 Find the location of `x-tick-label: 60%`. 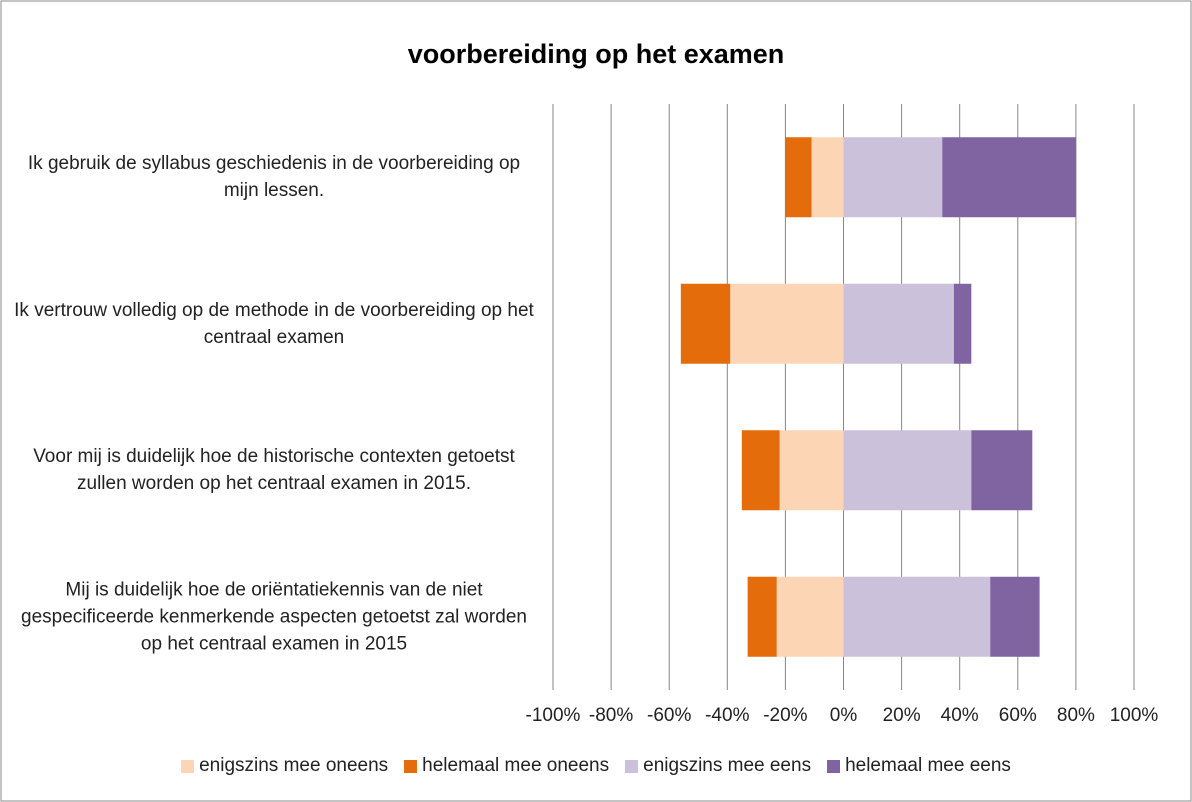

x-tick-label: 60% is located at coordinates (1018, 715).